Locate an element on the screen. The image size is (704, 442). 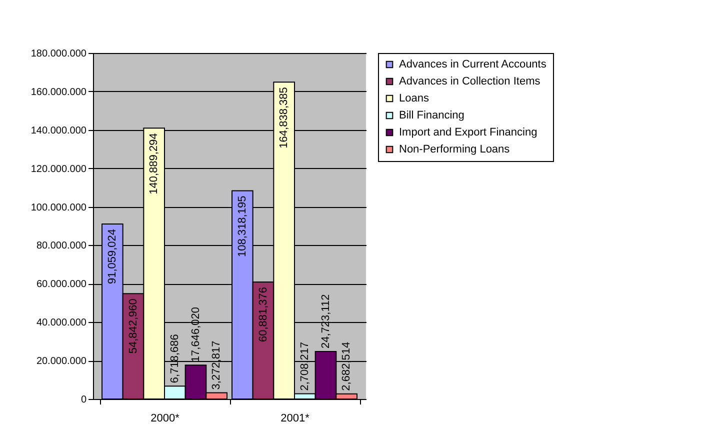
legend-label: Loans is located at coordinates (414, 98).